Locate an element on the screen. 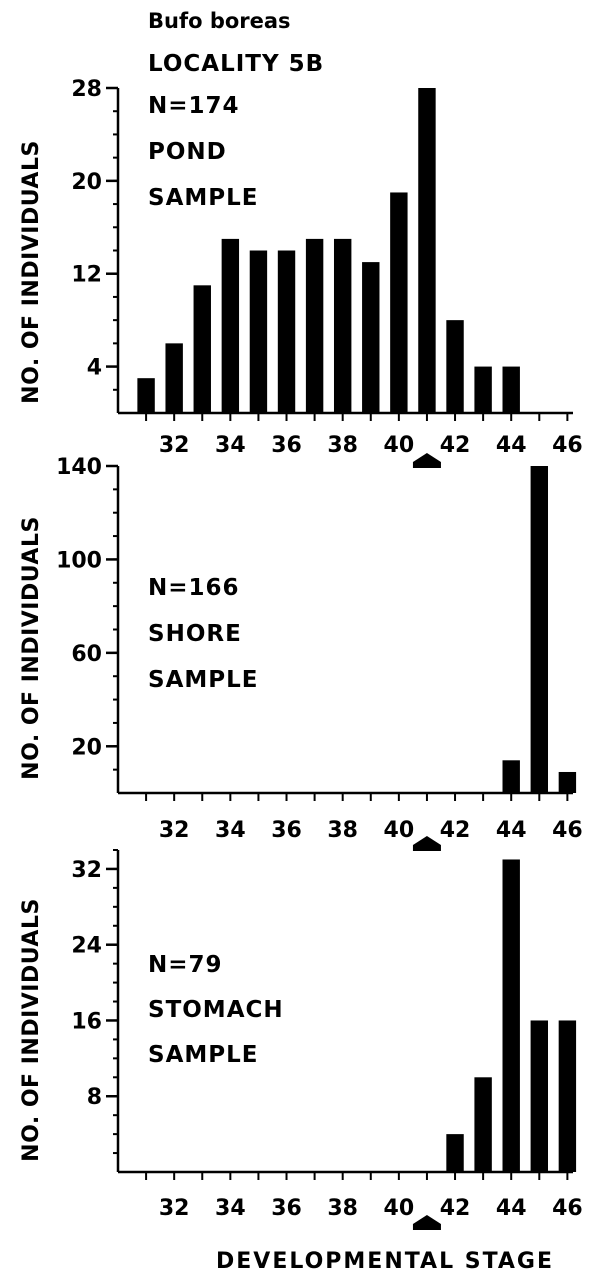 The image size is (598, 1285). locality-label: LOCALITY 5B is located at coordinates (236, 64).